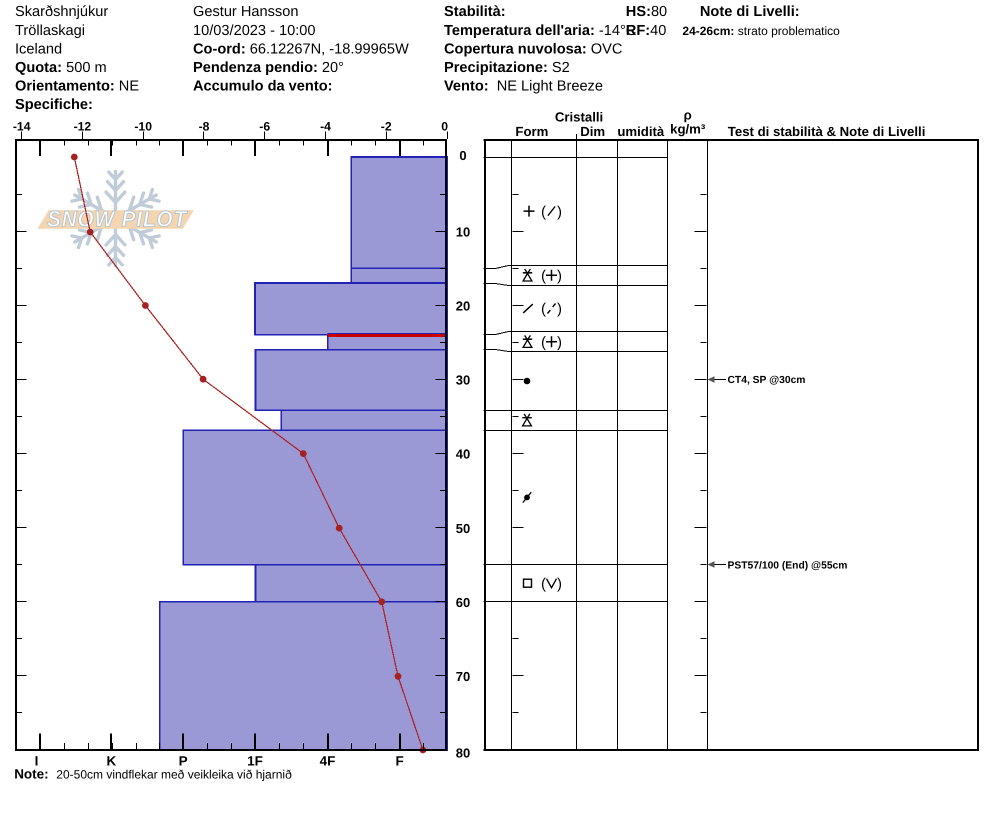 This screenshot has width=994, height=840. Describe the element at coordinates (533, 49) in the screenshot. I see `svg-text: Copertura nuvolosa: OVC` at that location.